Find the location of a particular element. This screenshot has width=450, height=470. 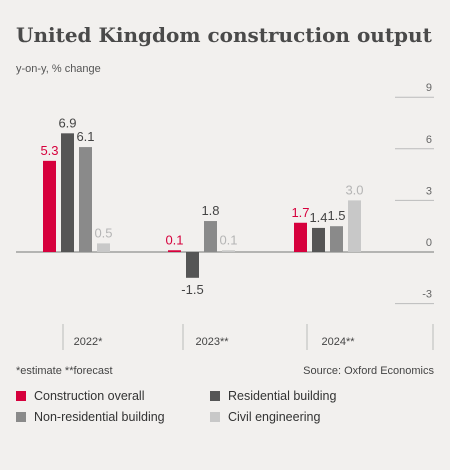

chart-subtitle: y-on-y, % change is located at coordinates (58, 69).